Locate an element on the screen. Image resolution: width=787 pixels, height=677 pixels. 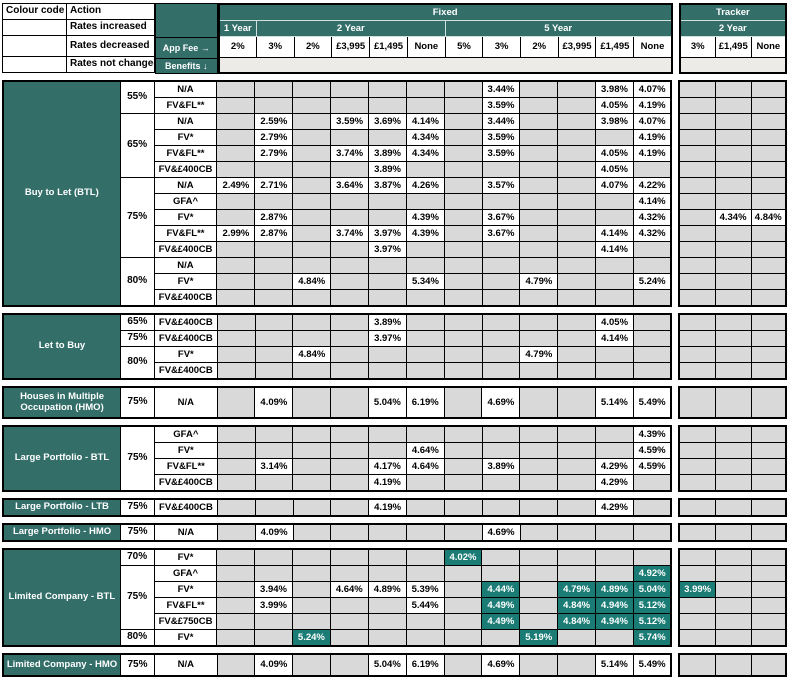
rate-cell: 6.19% is located at coordinates (425, 665).